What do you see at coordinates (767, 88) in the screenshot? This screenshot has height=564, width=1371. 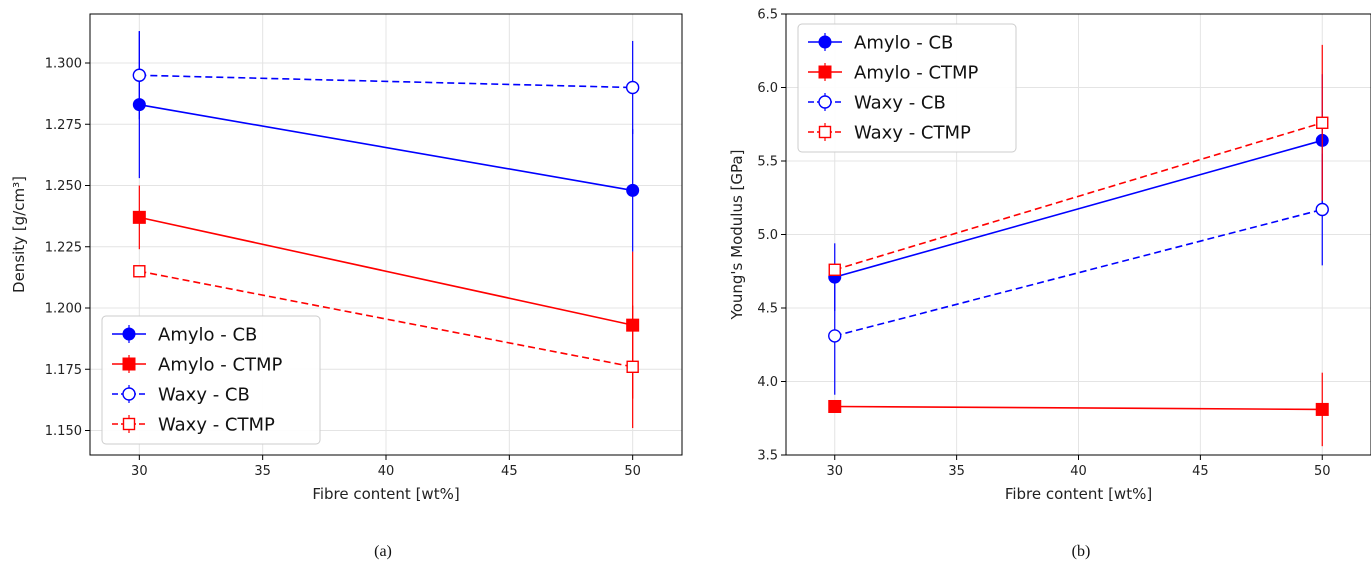 I see `panel-b-ytick-label-5: 6.0` at bounding box center [767, 88].